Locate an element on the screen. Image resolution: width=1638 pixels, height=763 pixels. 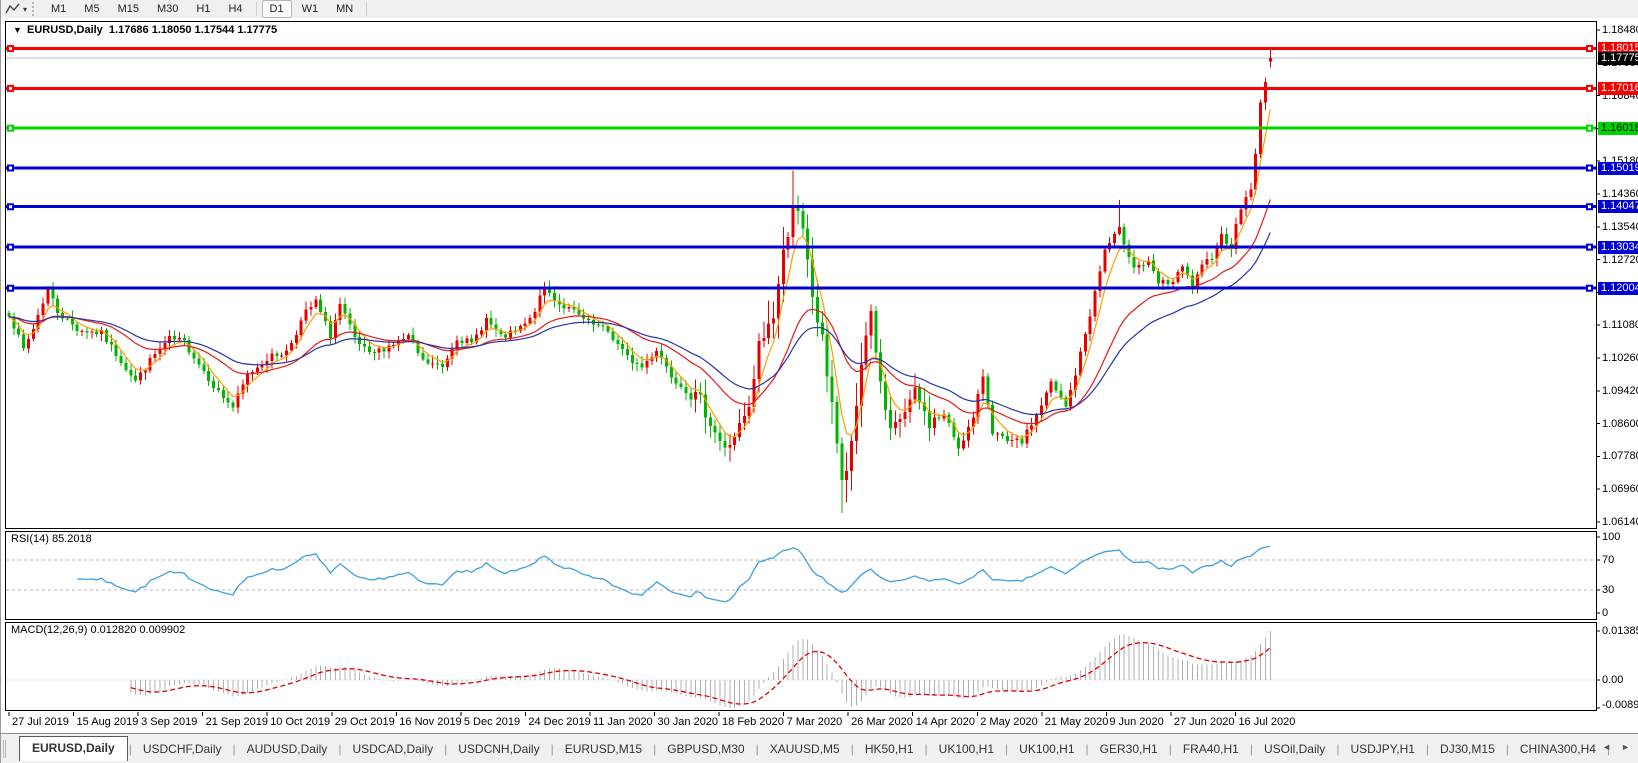
price-axis-label: 1.07780 is located at coordinates (1620, 456).